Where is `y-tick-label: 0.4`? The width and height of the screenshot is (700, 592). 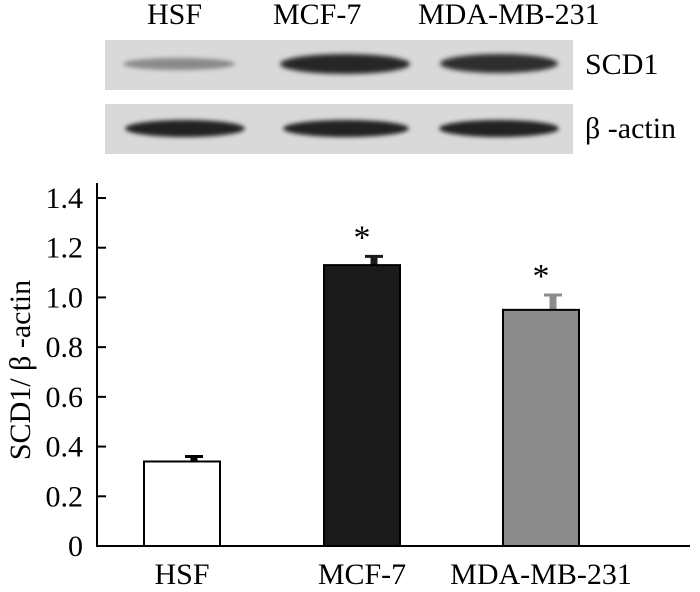 y-tick-label: 0.4 is located at coordinates (65, 447).